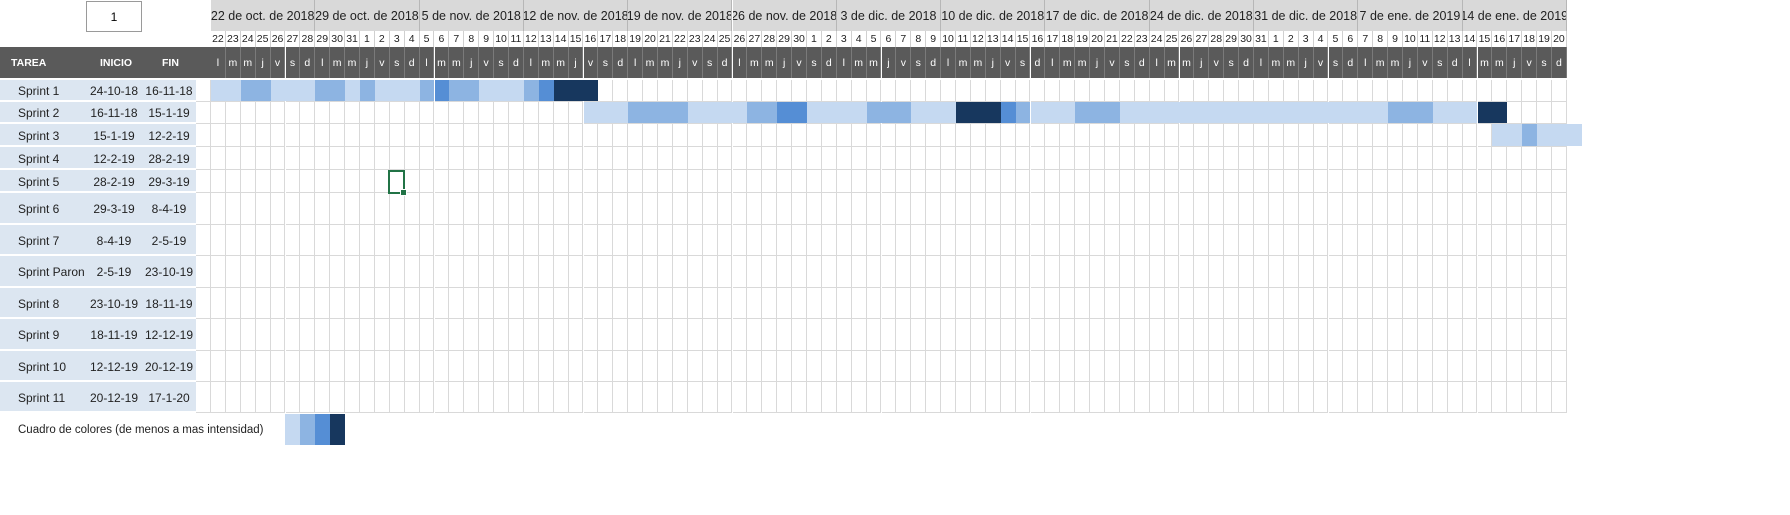 The height and width of the screenshot is (515, 1790). I want to click on task-start-date: 8-4-19, so click(114, 240).